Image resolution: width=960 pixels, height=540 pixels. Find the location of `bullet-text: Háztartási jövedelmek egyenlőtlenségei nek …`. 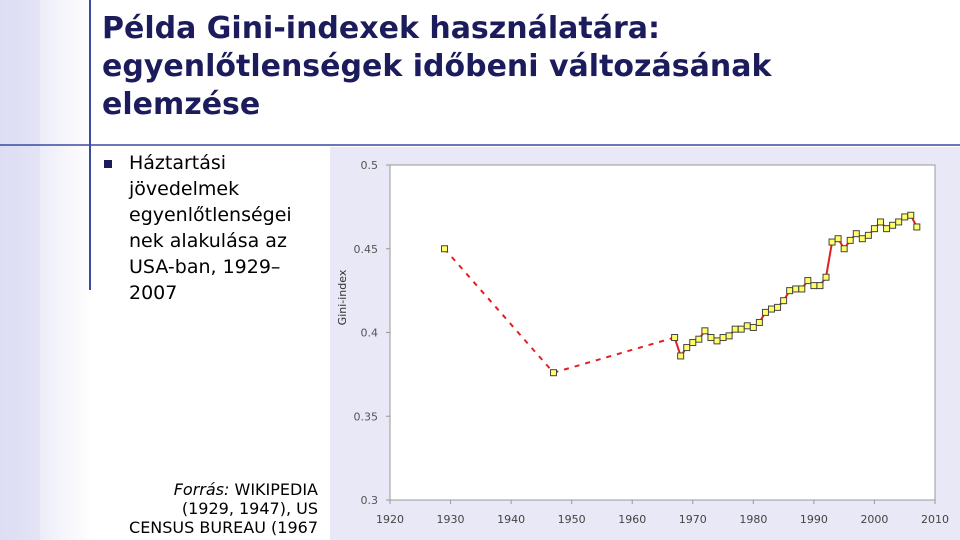

bullet-text: Háztartási jövedelmek egyenlőtlenségei nek … is located at coordinates (210, 228).